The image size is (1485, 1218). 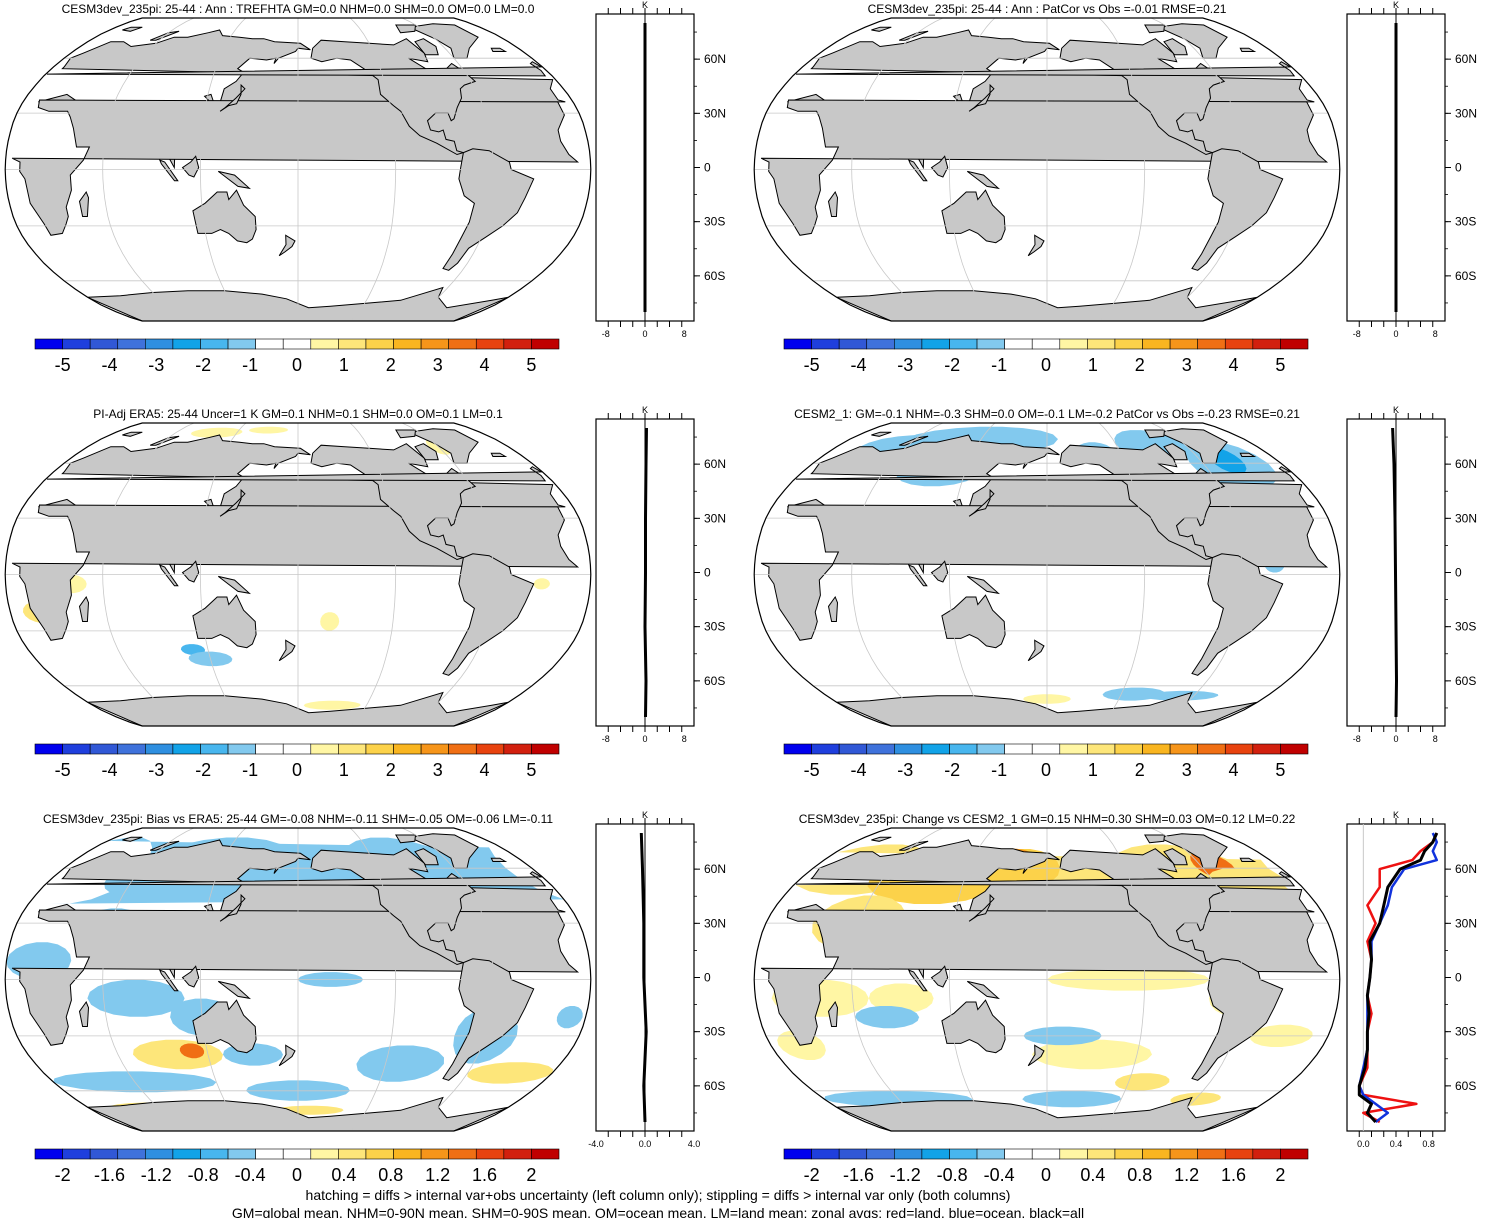 What do you see at coordinates (1044, 172) in the screenshot?
I see `land` at bounding box center [1044, 172].